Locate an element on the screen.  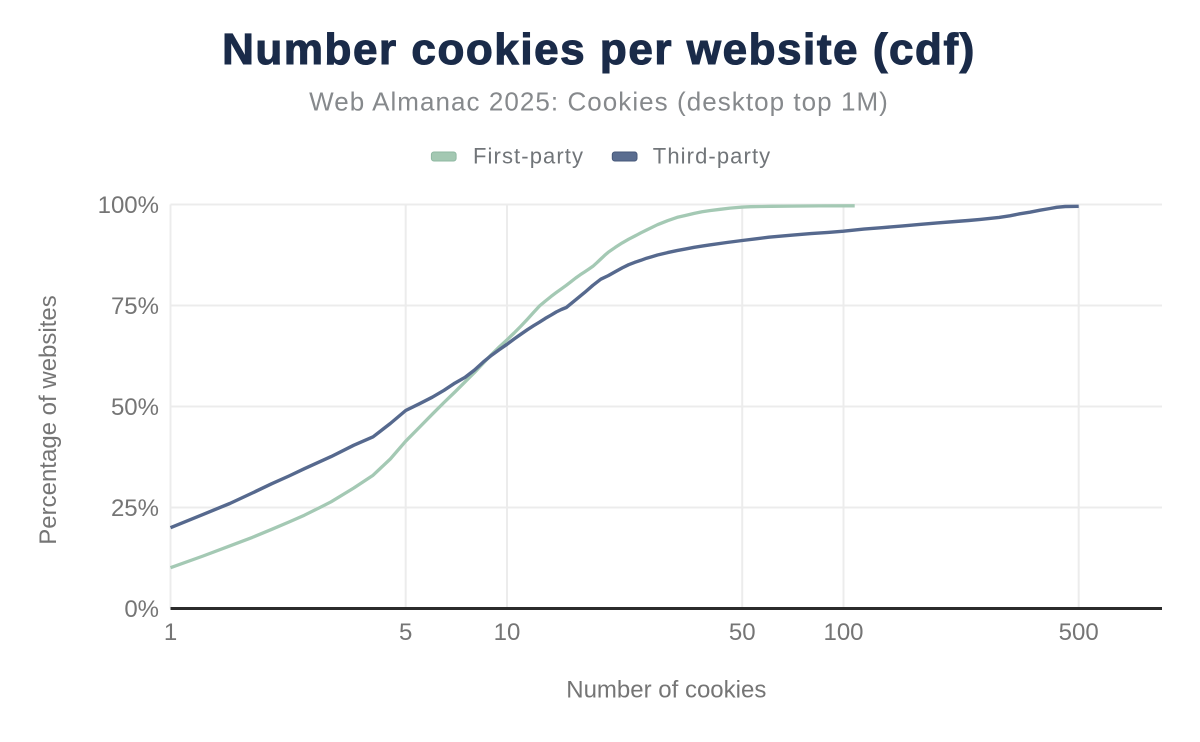
svg-text: 50 is located at coordinates (742, 632).